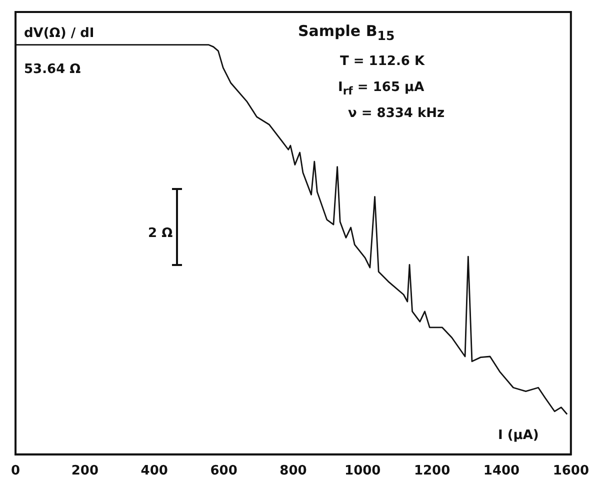 The width and height of the screenshot is (592, 482). I want to click on annotation: 2 Ω, so click(160, 233).